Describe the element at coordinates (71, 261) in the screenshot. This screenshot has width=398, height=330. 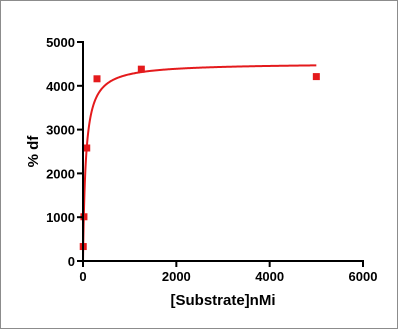
I see `y-tick-label: 0` at that location.